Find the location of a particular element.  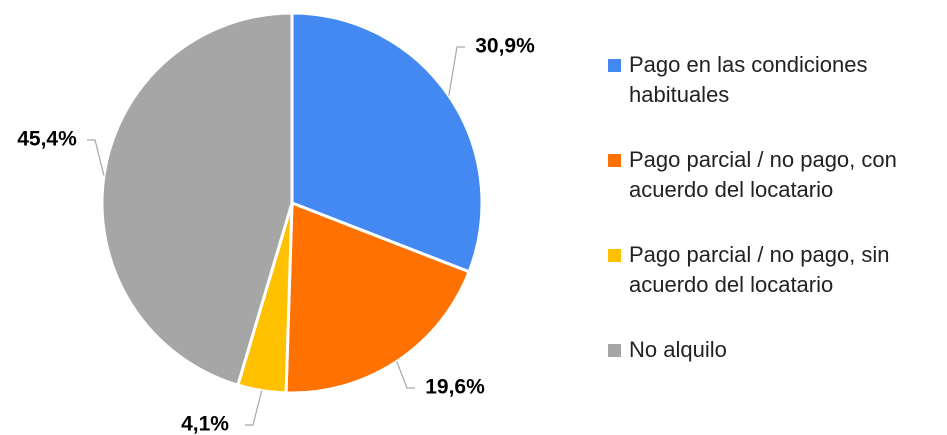

legend-label: Pago en las condiciones habituales is located at coordinates (748, 79).